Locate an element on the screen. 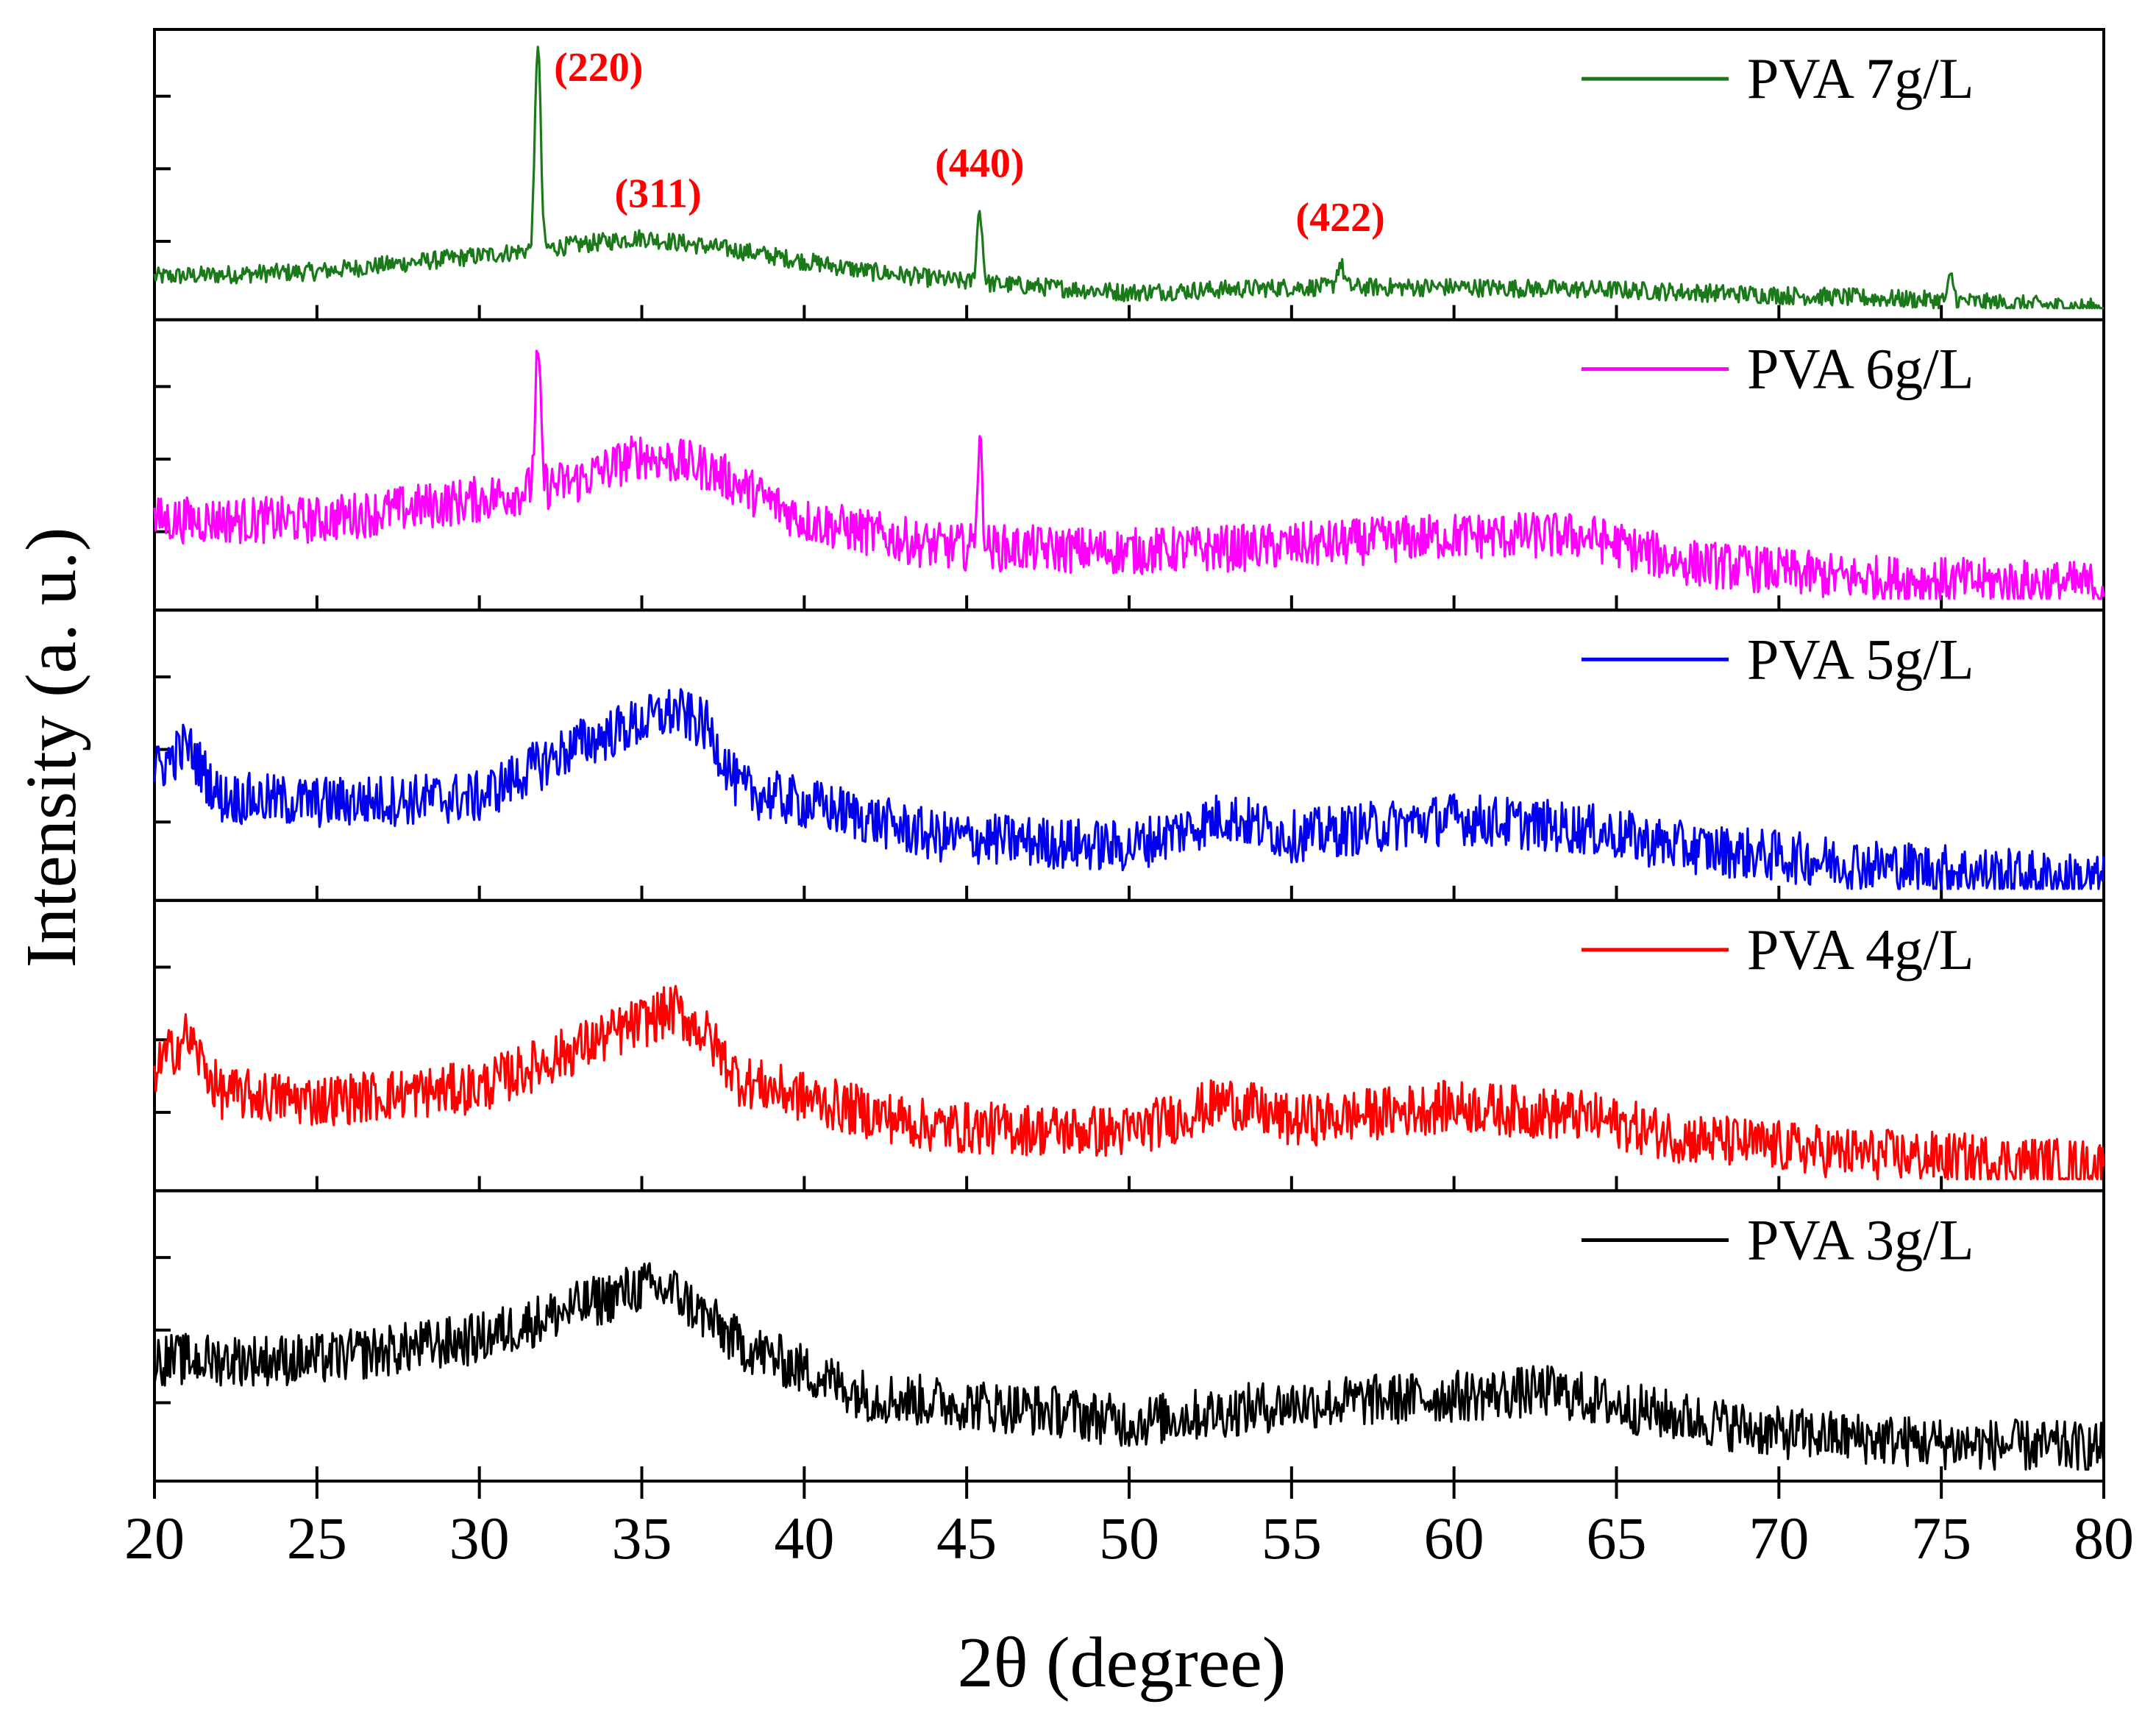 This screenshot has height=1718, width=2156. x-tick-label: 45 is located at coordinates (967, 1539).